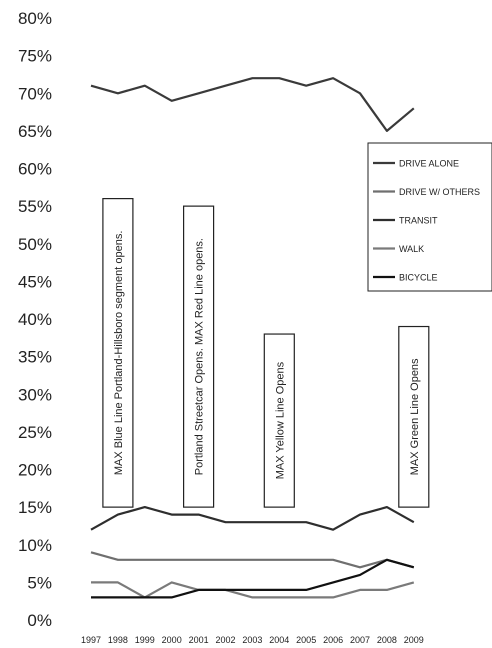 The width and height of the screenshot is (492, 648). Describe the element at coordinates (199, 640) in the screenshot. I see `x-tick-label: 2001` at that location.